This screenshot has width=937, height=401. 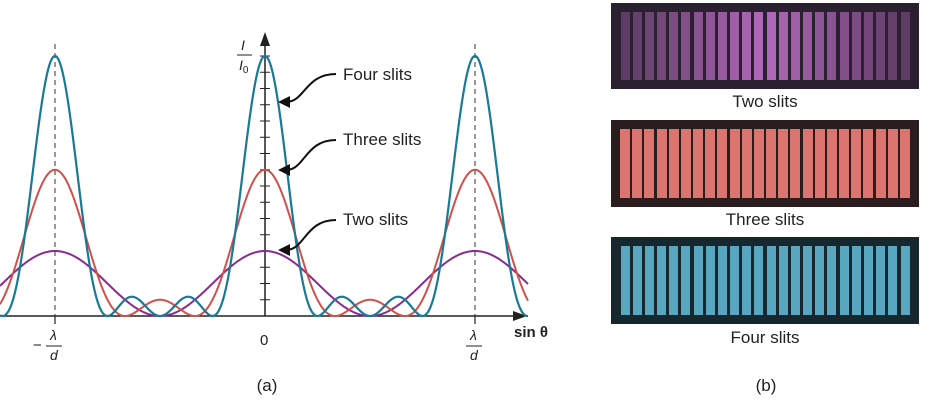 I want to click on arrow-four-slits, so click(x=311, y=88).